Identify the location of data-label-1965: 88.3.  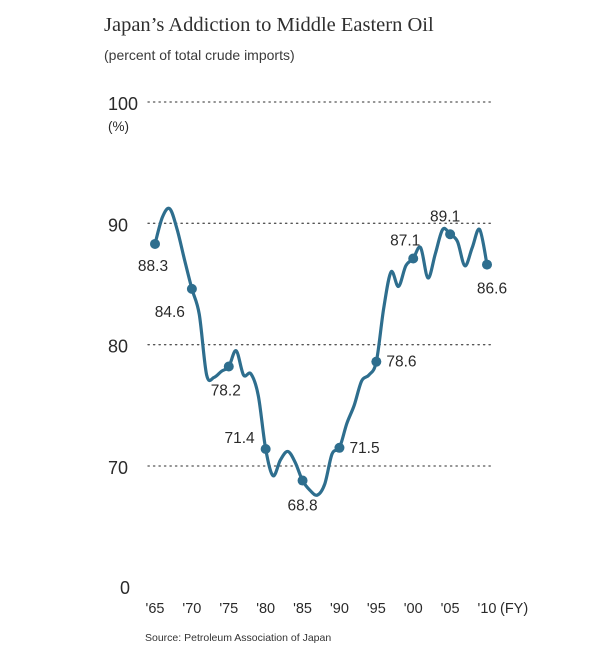
(153, 266).